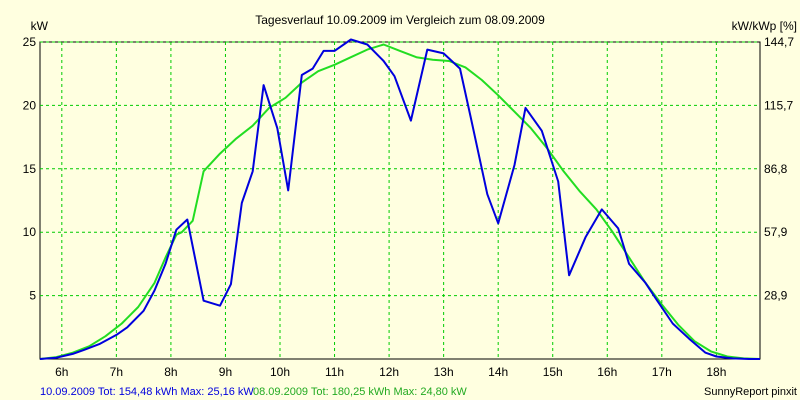 The width and height of the screenshot is (800, 400). What do you see at coordinates (147, 392) in the screenshot?
I see `footer-series1-summary: 10.09.2009 Tot: 154,48 kWh Max: 25,16 kW` at bounding box center [147, 392].